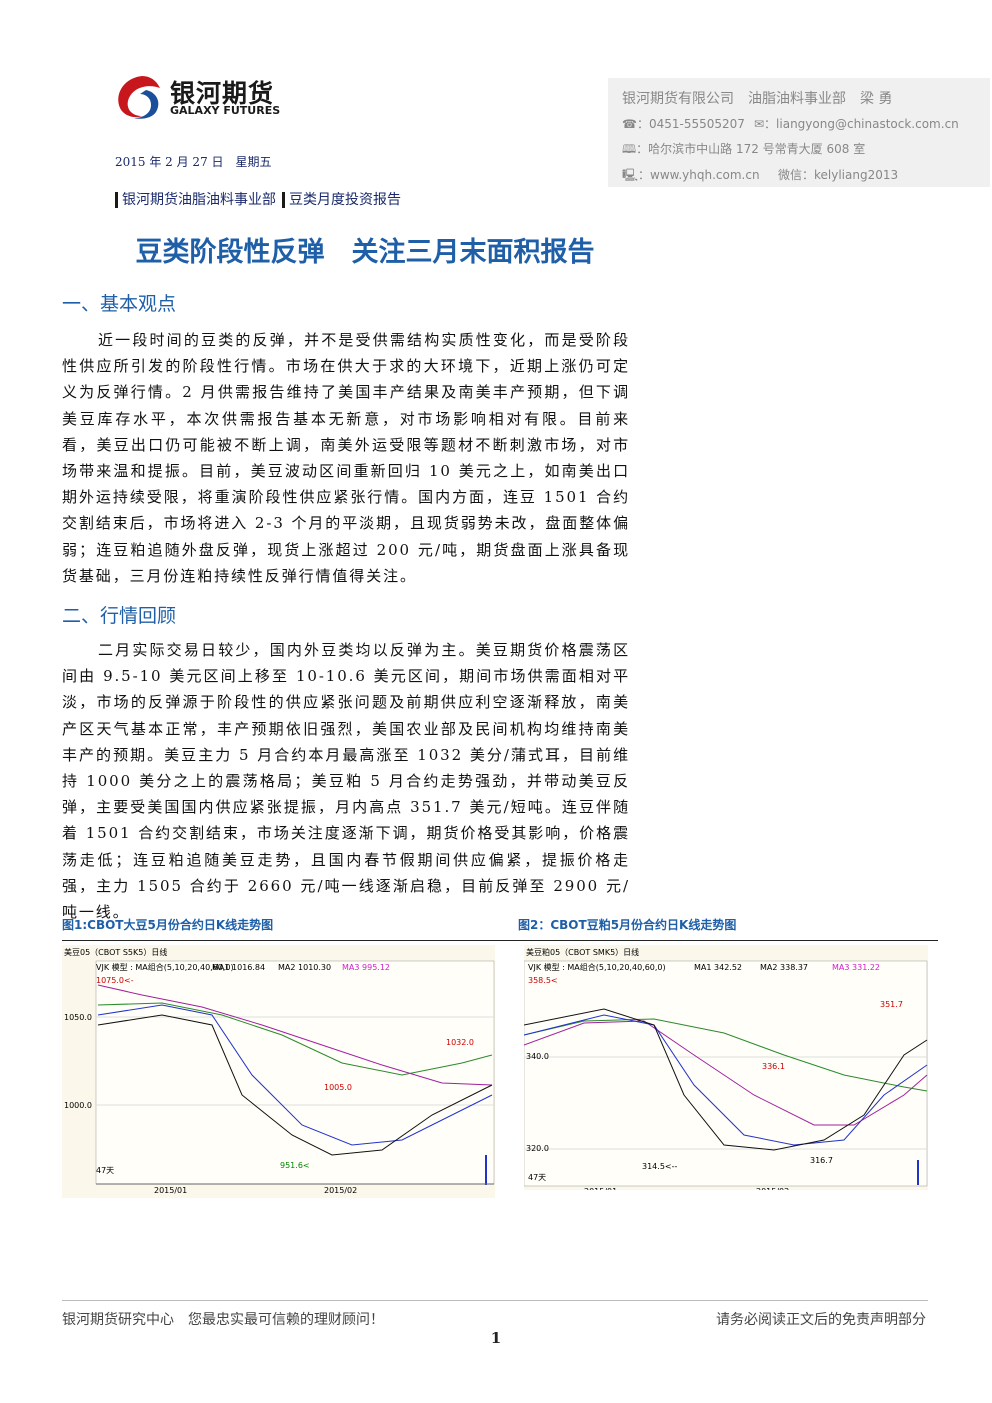 The image size is (992, 1403). I want to click on figure-label: MA3 995.12, so click(366, 967).